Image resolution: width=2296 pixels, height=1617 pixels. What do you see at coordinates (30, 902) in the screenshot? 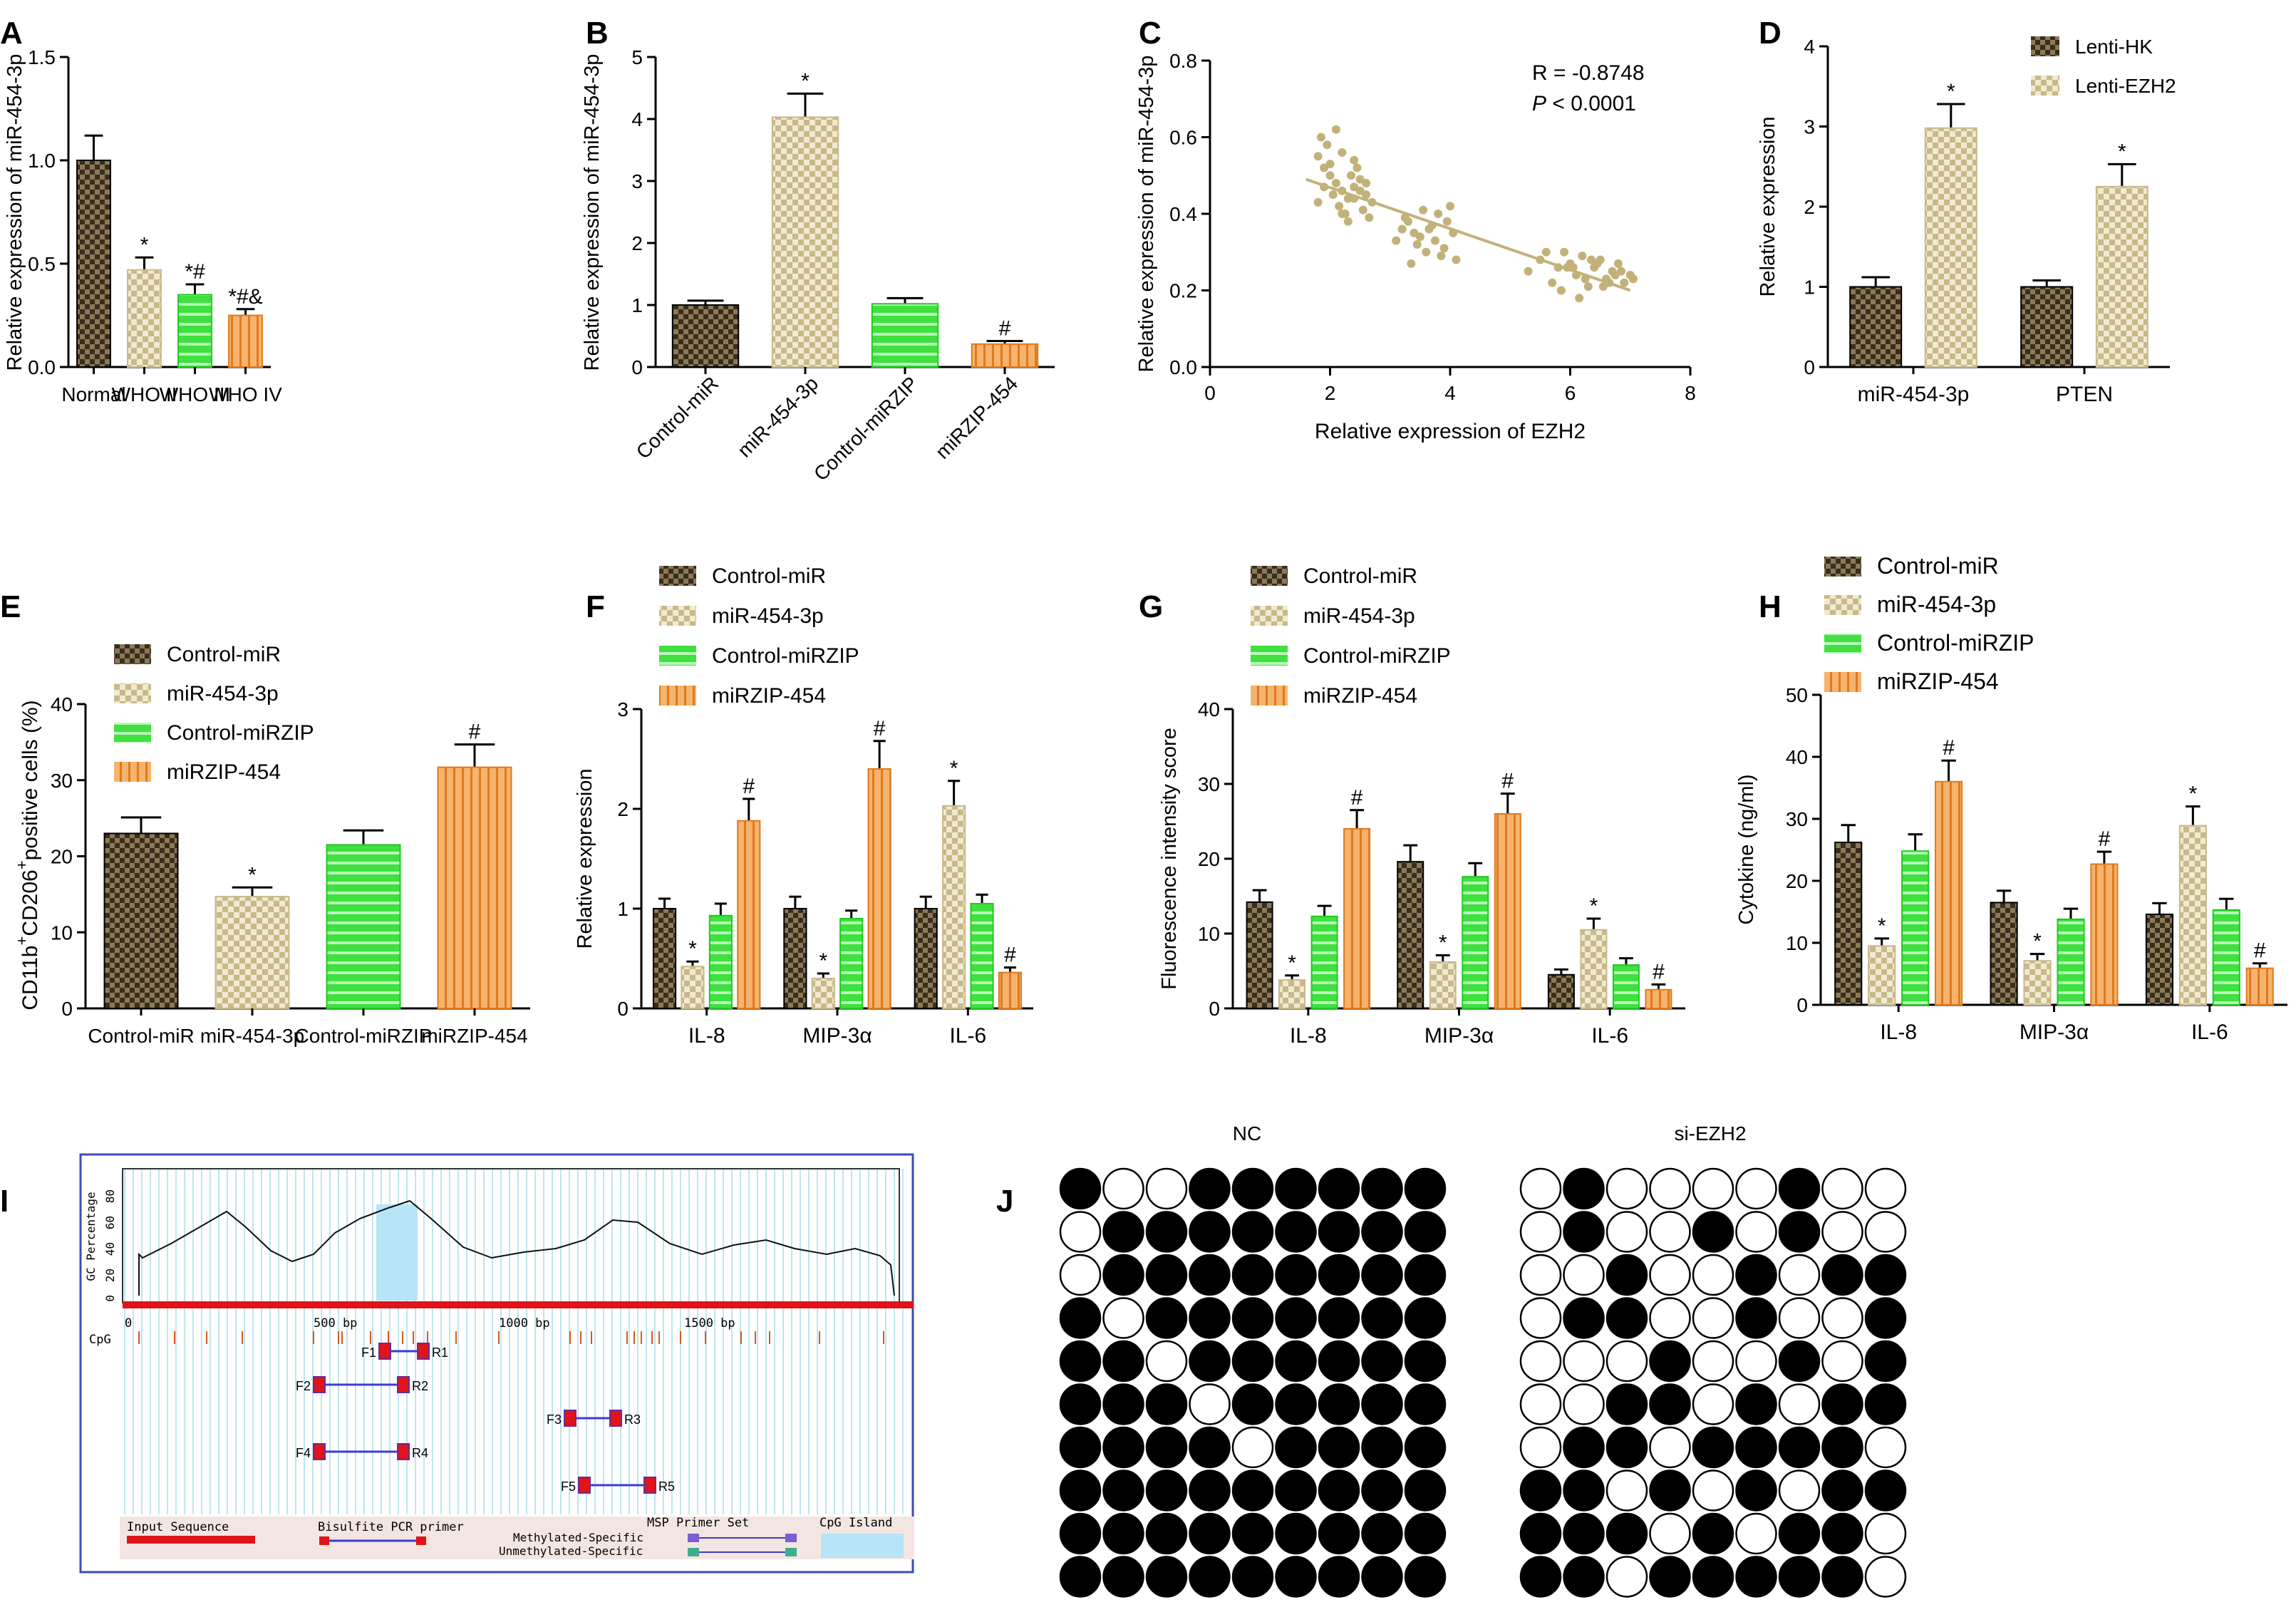
I see `y-axis-label-part: CD206` at bounding box center [30, 902].